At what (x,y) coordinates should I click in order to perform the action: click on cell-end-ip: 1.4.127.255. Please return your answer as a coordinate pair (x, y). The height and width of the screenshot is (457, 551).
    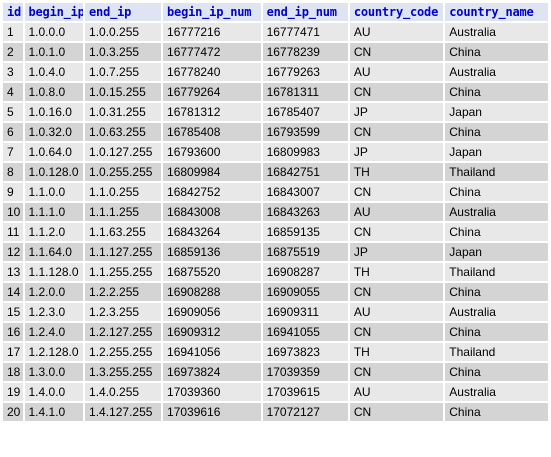
    Looking at the image, I should click on (123, 412).